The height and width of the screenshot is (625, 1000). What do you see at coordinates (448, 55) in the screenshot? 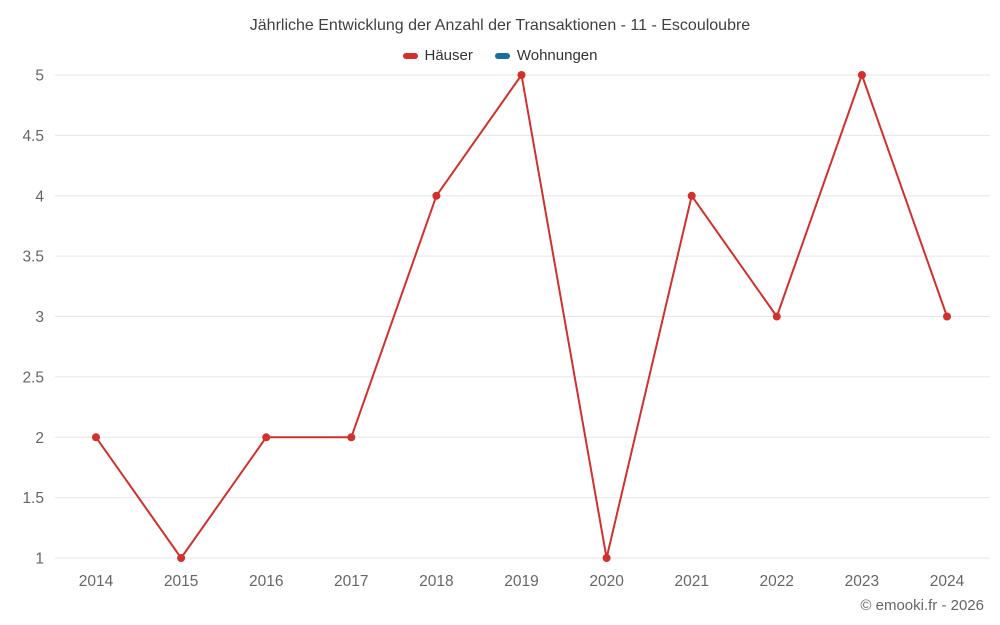
I see `legend-label-haeuser: Häuser` at bounding box center [448, 55].